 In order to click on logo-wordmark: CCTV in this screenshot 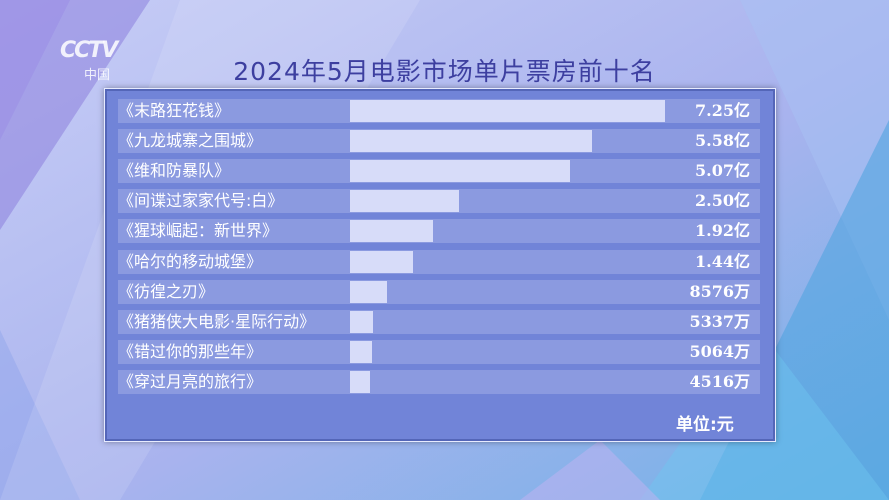, I will do `click(89, 50)`.